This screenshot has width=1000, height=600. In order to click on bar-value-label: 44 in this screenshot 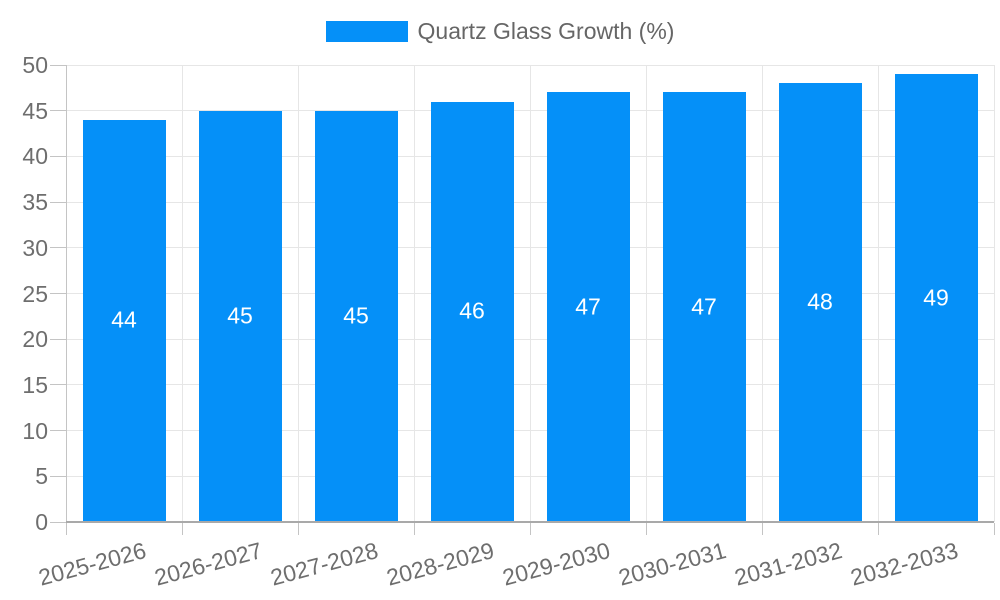, I will do `click(124, 319)`.